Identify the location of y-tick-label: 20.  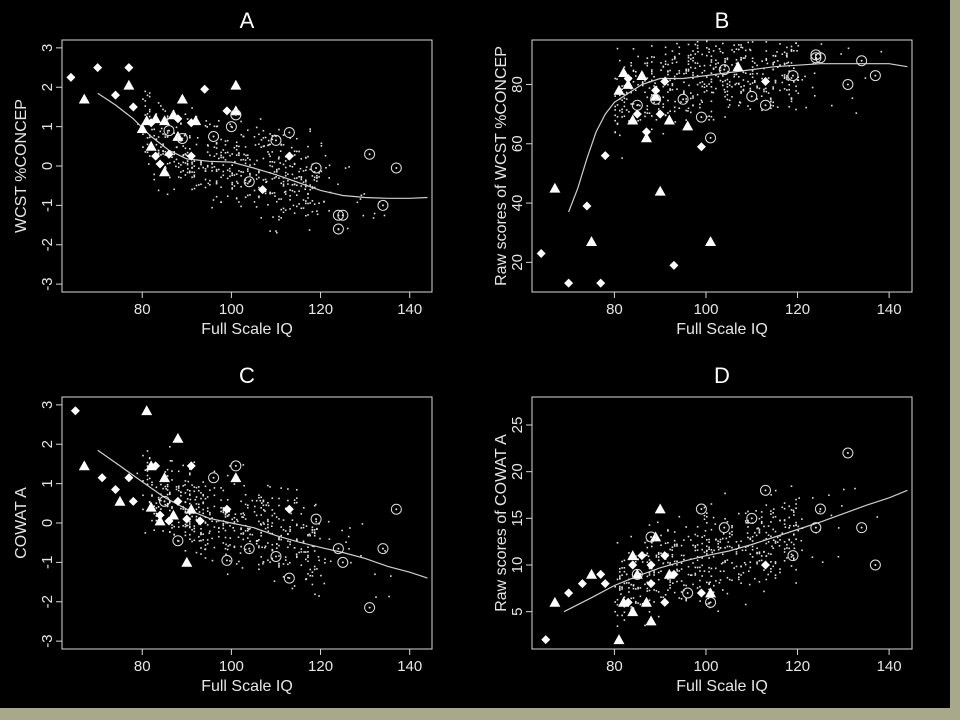
(517, 262).